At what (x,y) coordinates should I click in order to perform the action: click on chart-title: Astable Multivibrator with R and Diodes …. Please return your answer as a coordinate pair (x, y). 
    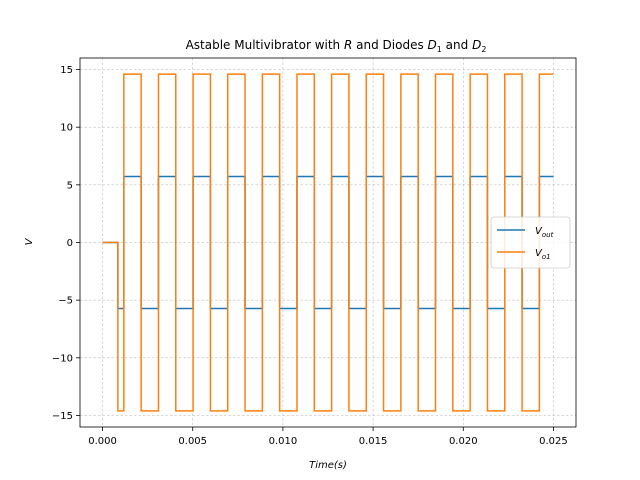
    Looking at the image, I should click on (336, 46).